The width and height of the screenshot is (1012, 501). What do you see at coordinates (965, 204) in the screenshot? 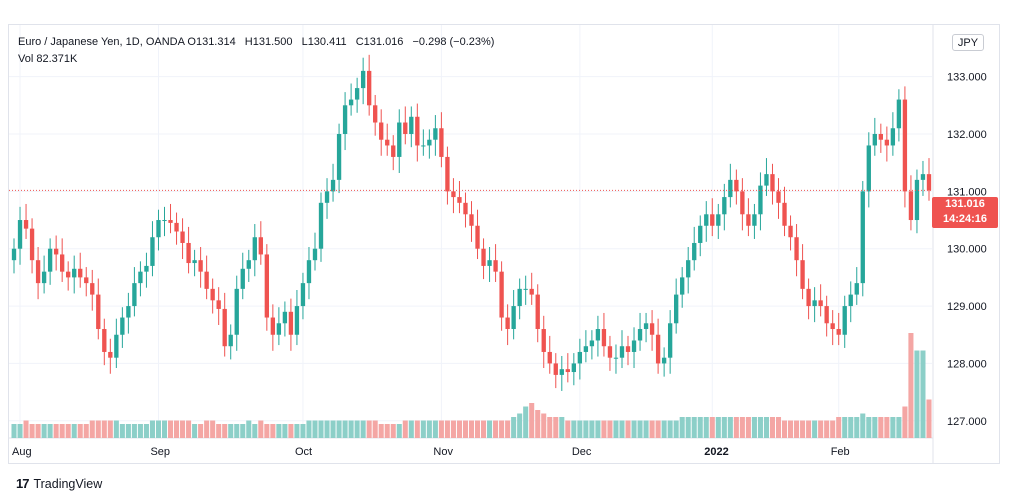
I see `last-price-value: 131.016` at bounding box center [965, 204].